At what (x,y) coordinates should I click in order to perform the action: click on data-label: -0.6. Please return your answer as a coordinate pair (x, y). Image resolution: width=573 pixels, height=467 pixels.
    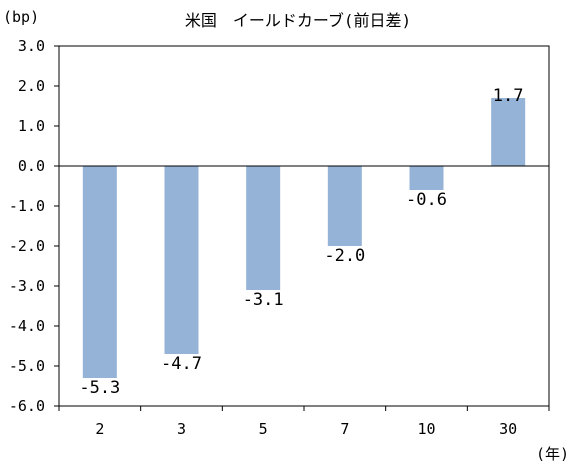
    Looking at the image, I should click on (426, 200).